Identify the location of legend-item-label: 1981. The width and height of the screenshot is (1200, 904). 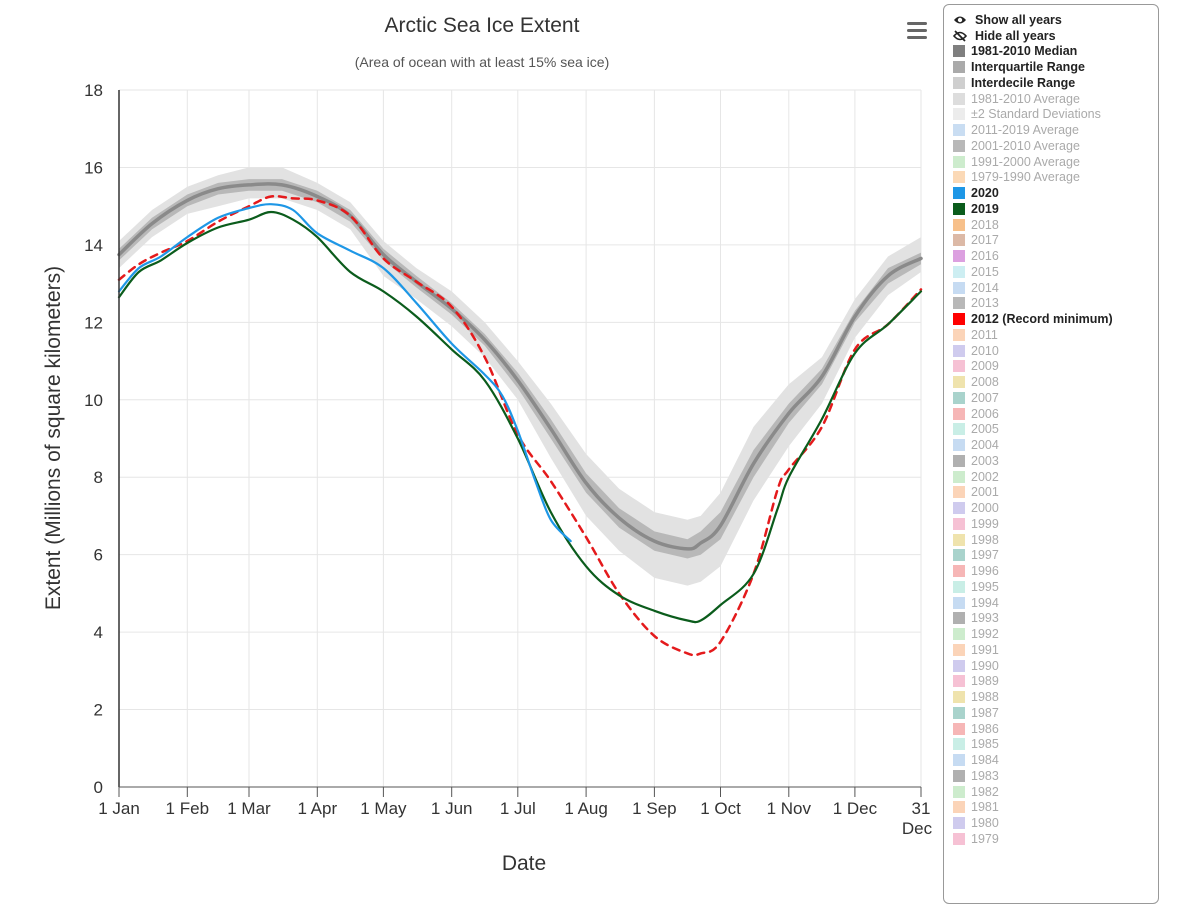
(985, 807).